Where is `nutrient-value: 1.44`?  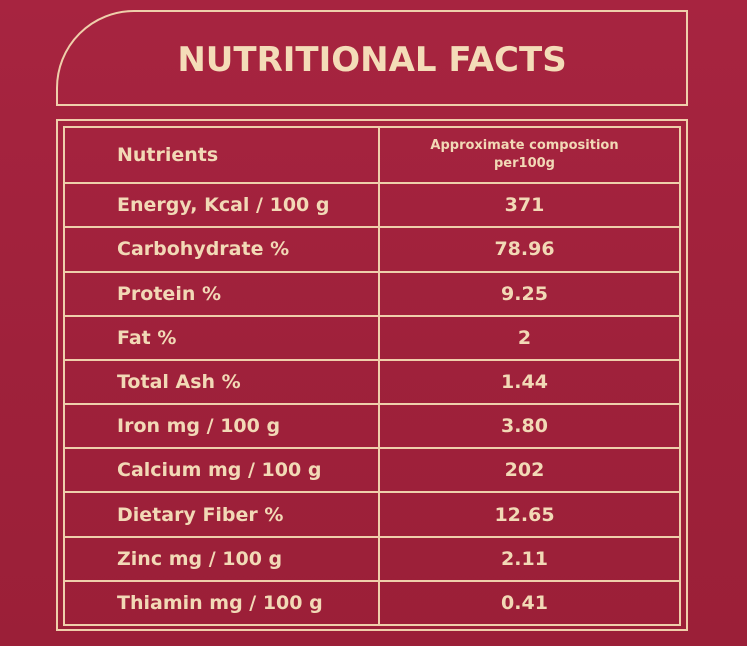 nutrient-value: 1.44 is located at coordinates (529, 382).